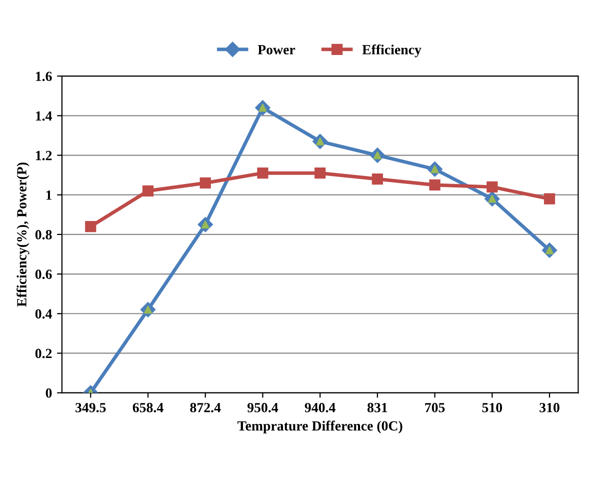 The width and height of the screenshot is (590, 491). What do you see at coordinates (148, 407) in the screenshot?
I see `x-tick-label: 658.4` at bounding box center [148, 407].